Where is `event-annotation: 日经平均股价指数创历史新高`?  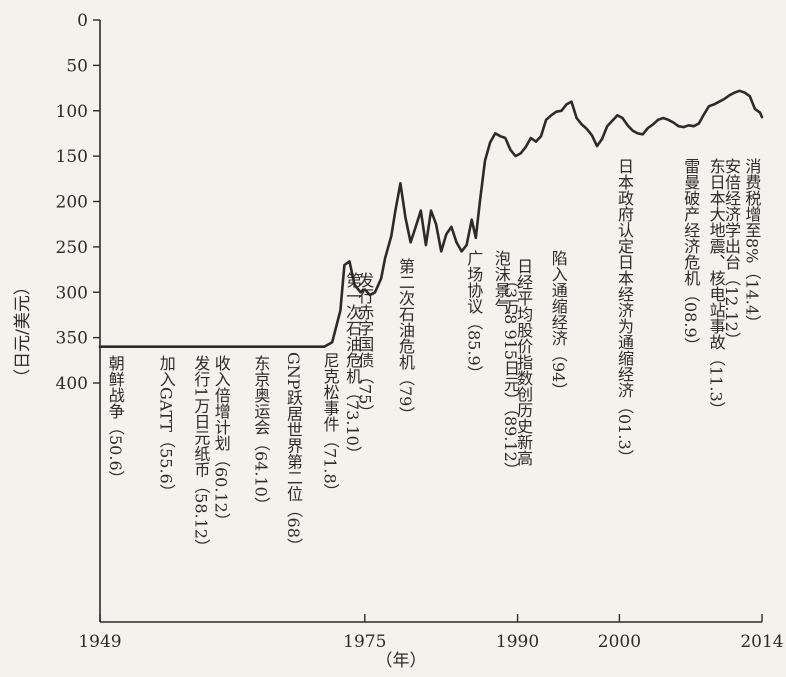 event-annotation: 日经平均股价指数创历史新高 is located at coordinates (523, 362).